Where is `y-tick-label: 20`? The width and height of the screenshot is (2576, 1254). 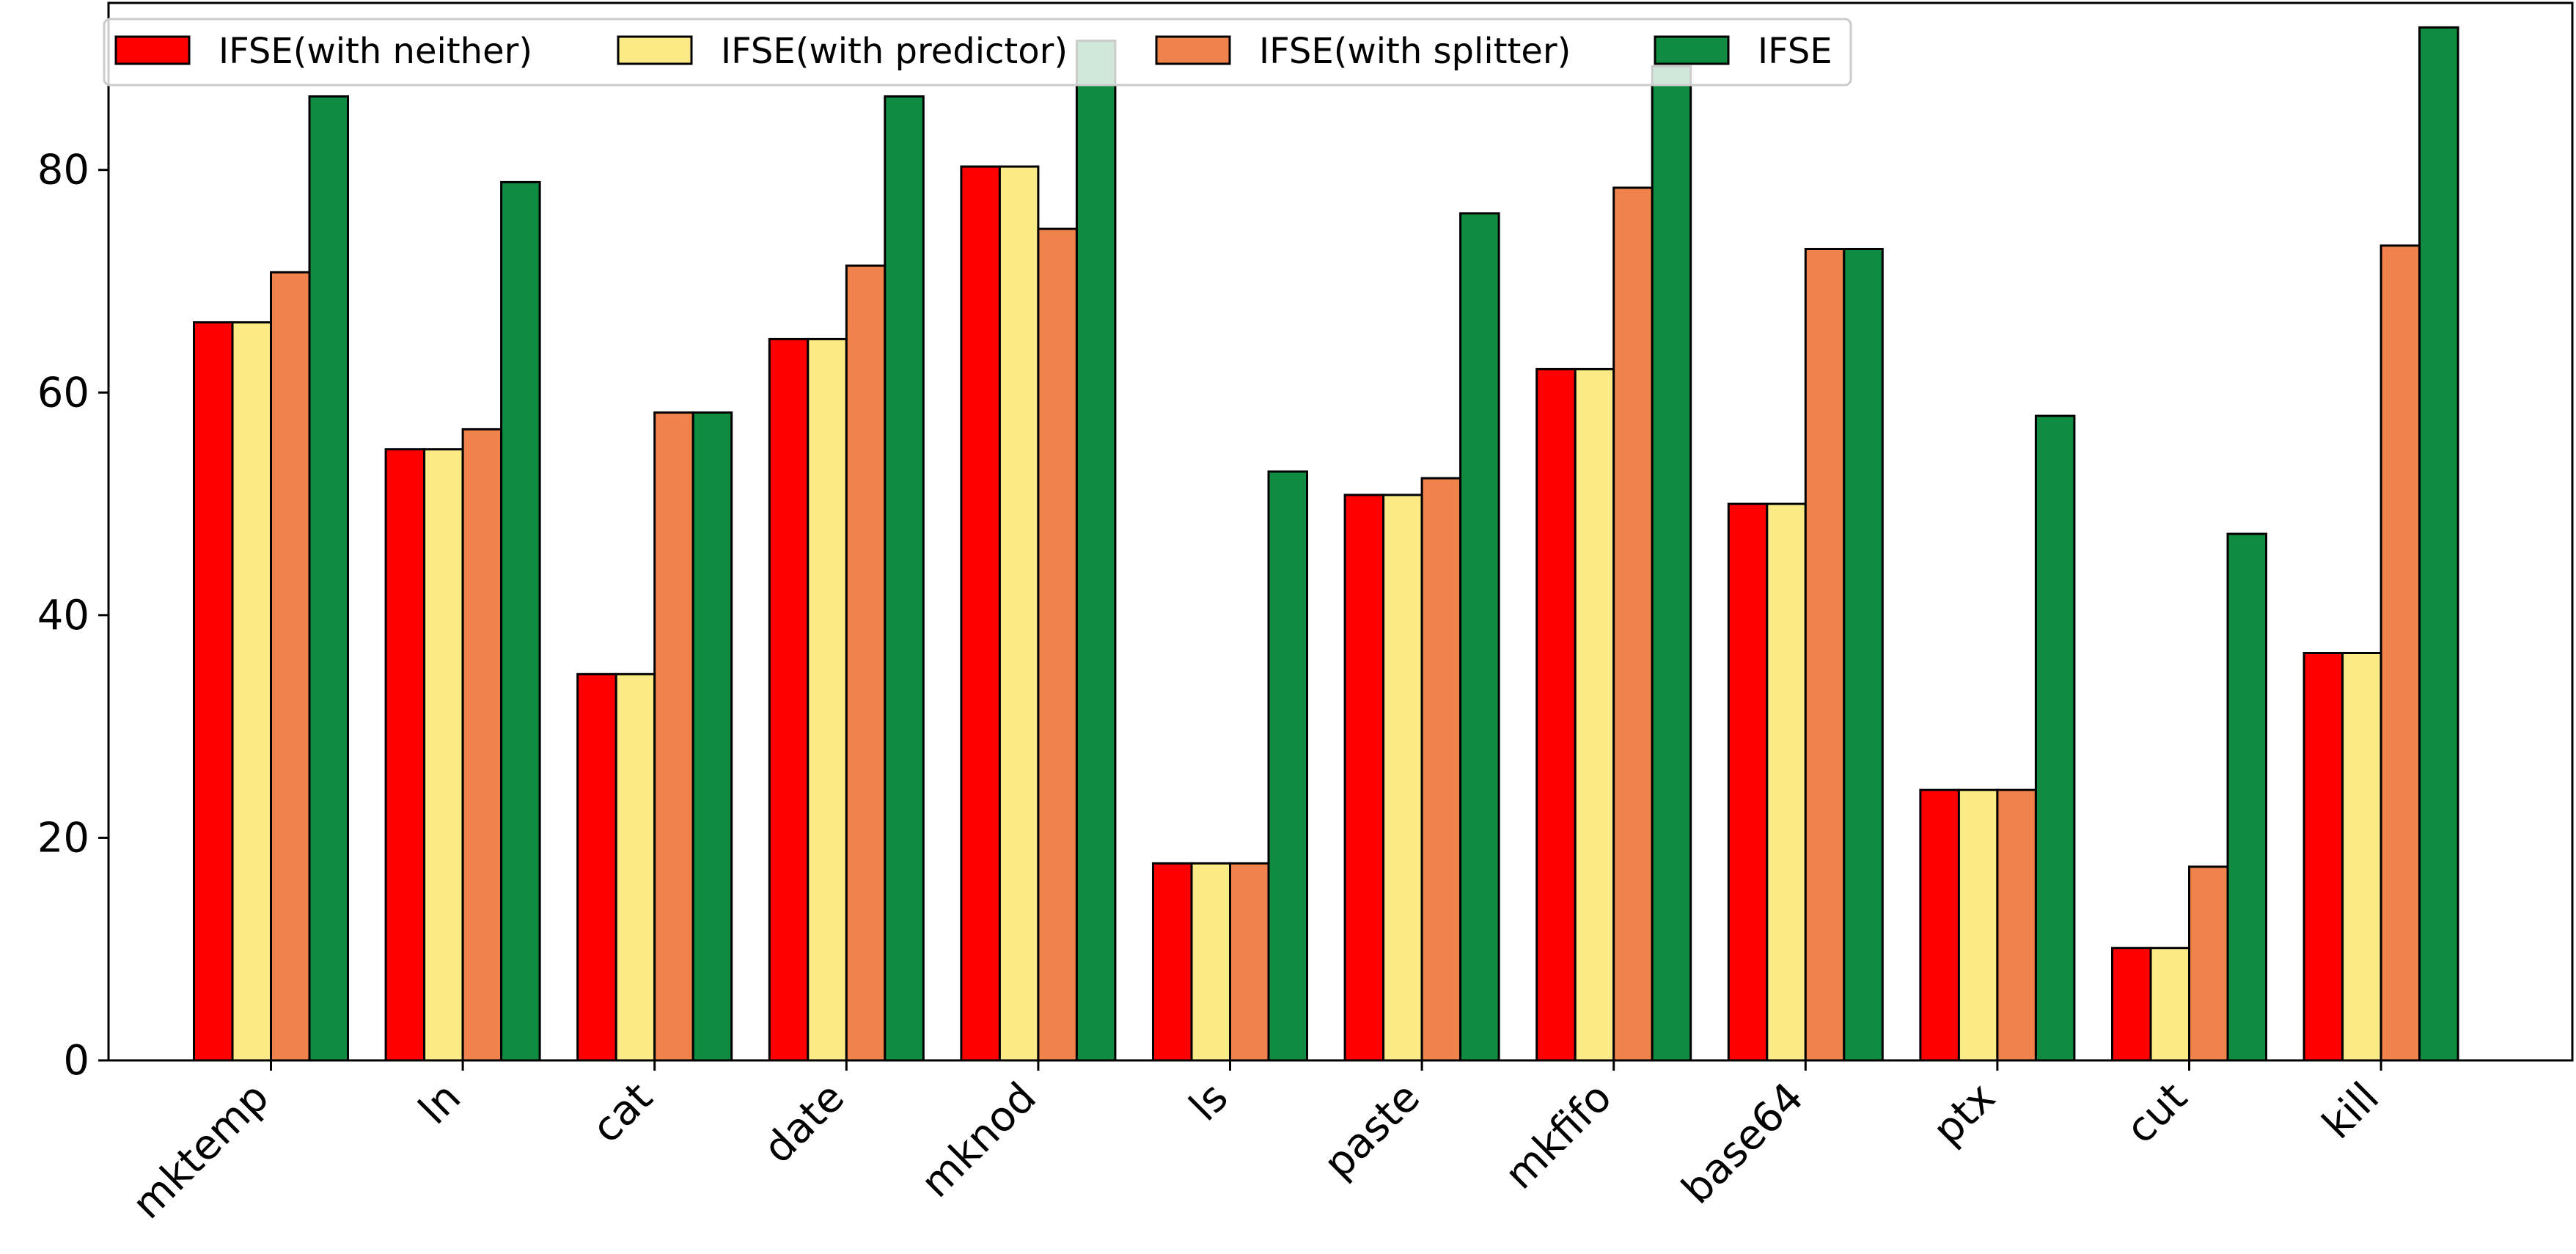 y-tick-label: 20 is located at coordinates (63, 838).